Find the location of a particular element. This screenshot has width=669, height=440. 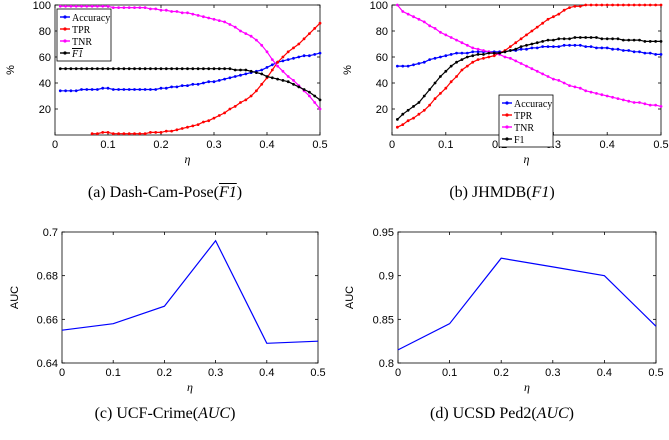

caption-a-prefix: (a) Dash-Cam-Pose( is located at coordinates (153, 192).